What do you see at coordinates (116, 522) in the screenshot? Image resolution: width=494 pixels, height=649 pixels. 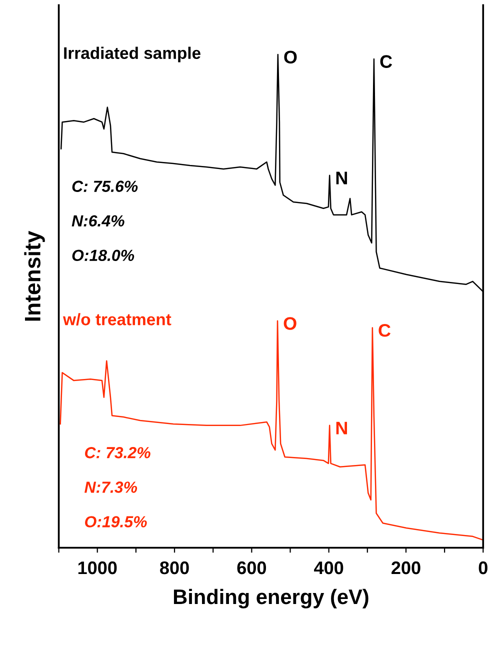 I see `annotation: O:19.5%` at bounding box center [116, 522].